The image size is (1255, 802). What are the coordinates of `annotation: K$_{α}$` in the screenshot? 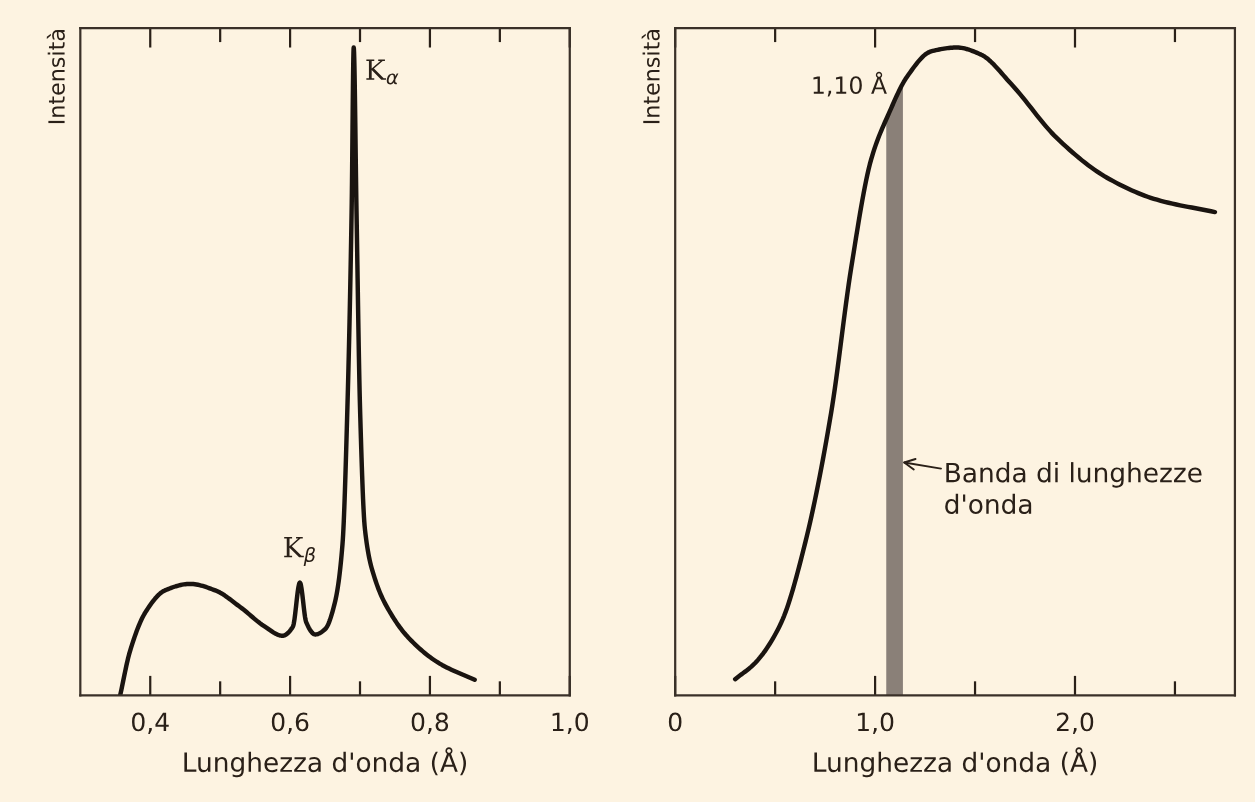 It's located at (382, 72).